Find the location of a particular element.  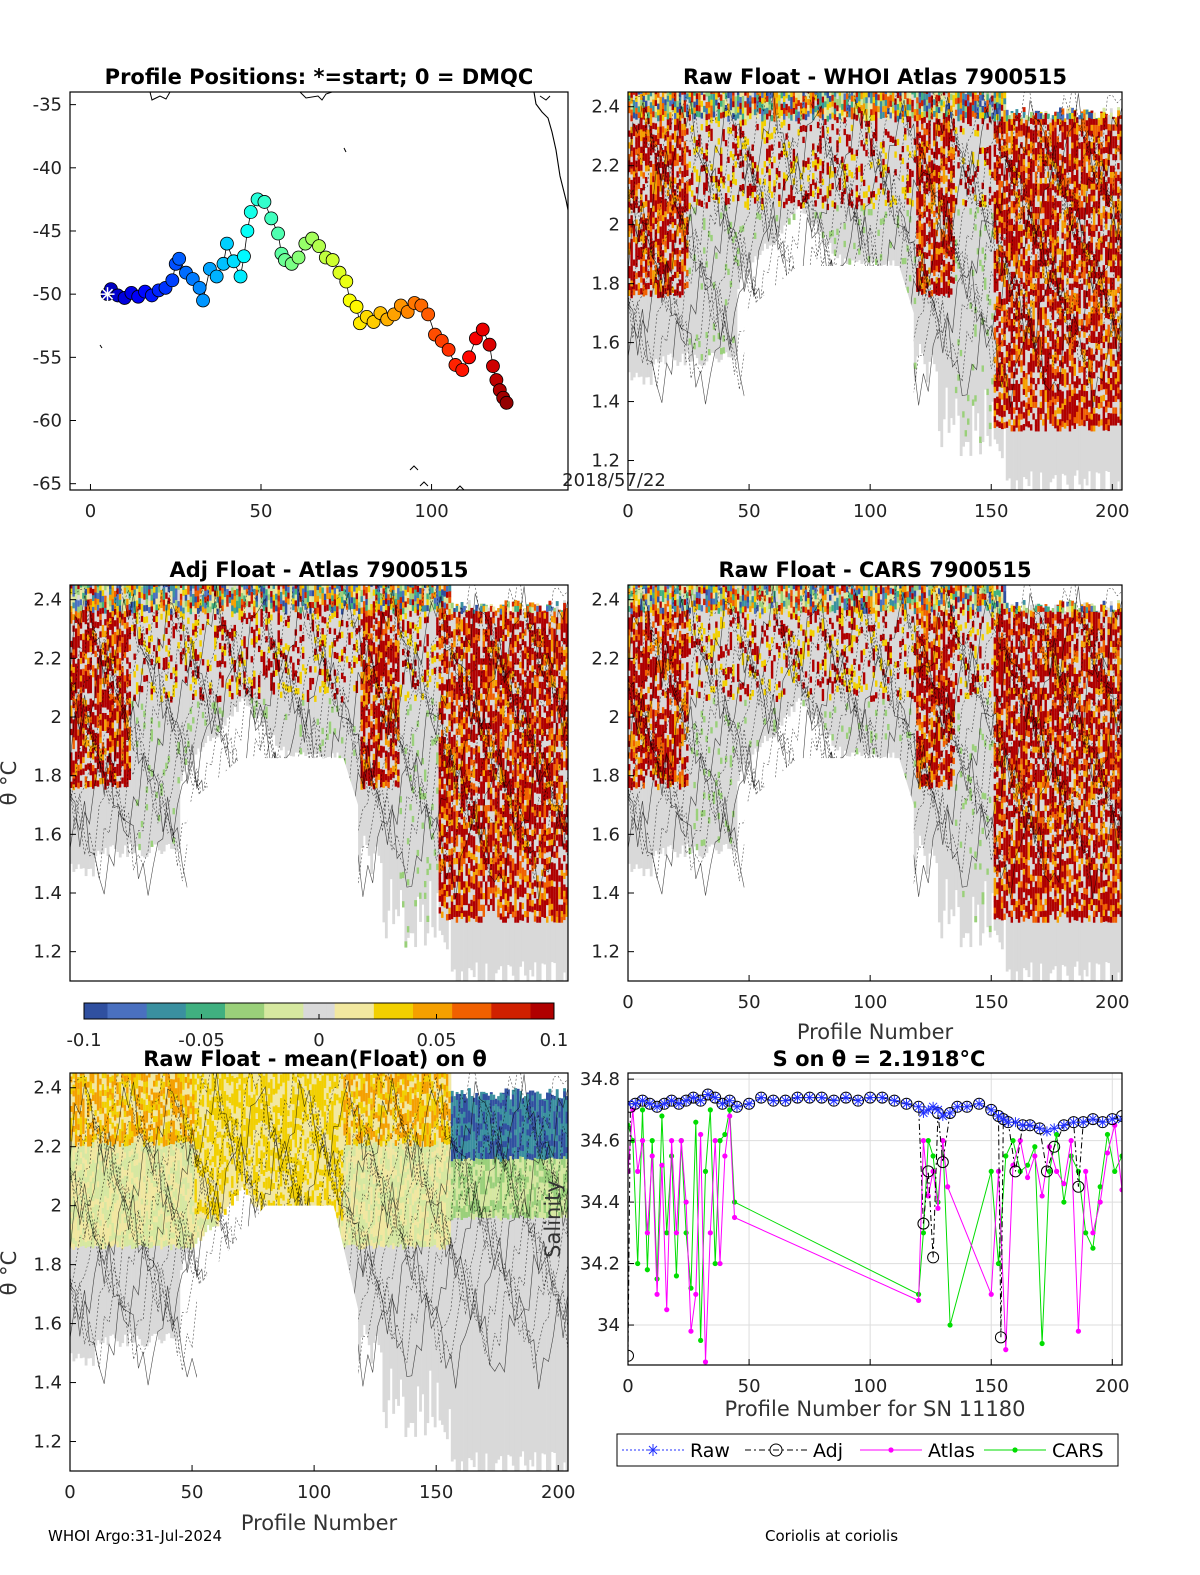

profile-point is located at coordinates (319, 246).